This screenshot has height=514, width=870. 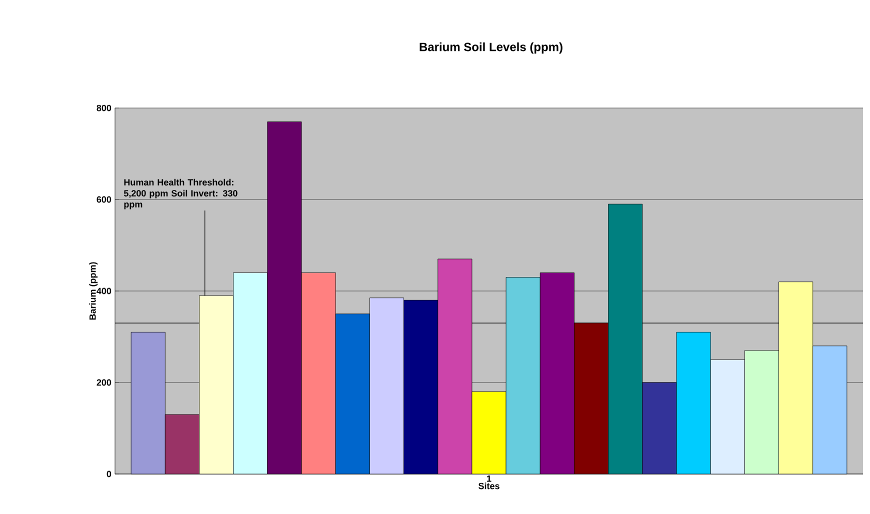 What do you see at coordinates (104, 291) in the screenshot?
I see `y-tick-label: 400` at bounding box center [104, 291].